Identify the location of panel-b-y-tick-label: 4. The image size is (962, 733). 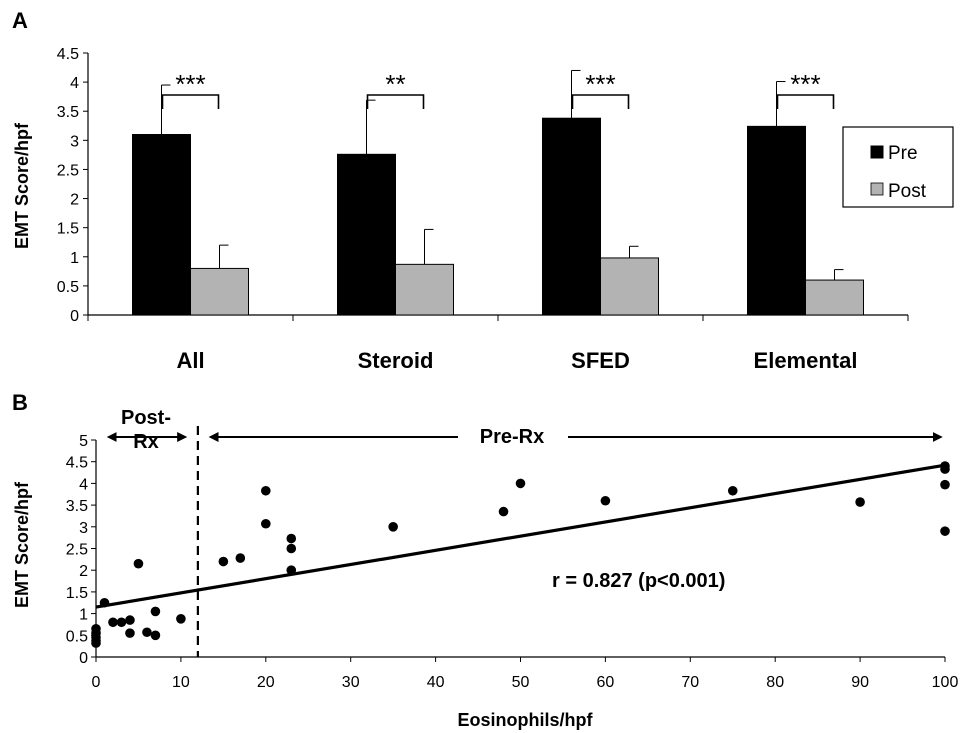
(83, 484).